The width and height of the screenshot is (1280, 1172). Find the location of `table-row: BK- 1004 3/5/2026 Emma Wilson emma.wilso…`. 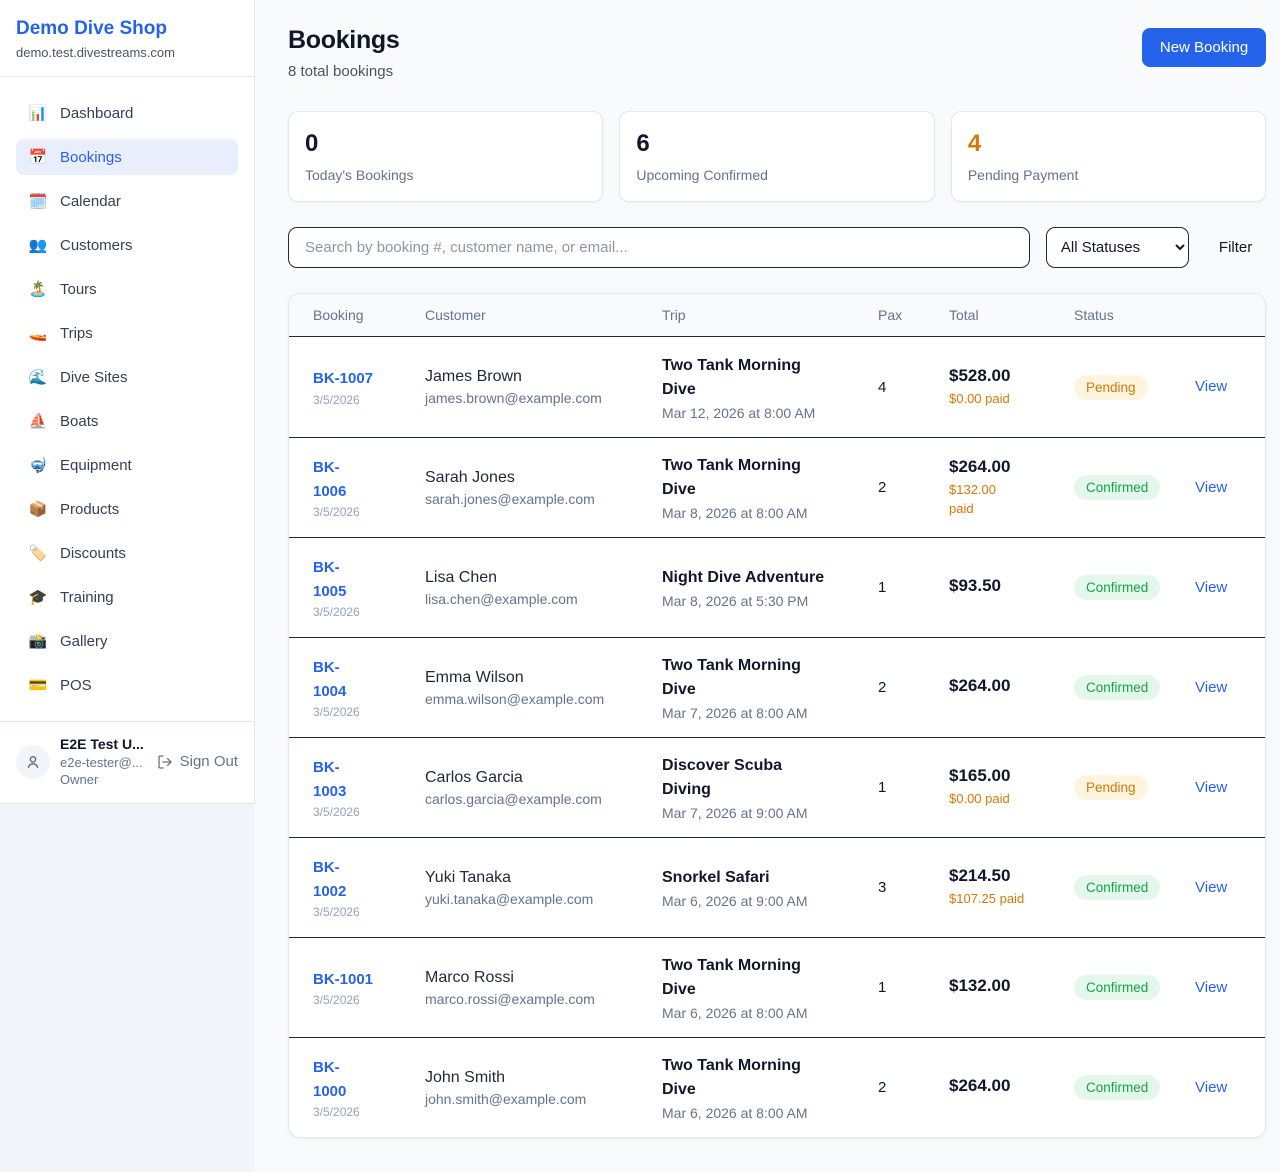

table-row: BK- 1004 3/5/2026 Emma Wilson emma.wilso… is located at coordinates (777, 687).